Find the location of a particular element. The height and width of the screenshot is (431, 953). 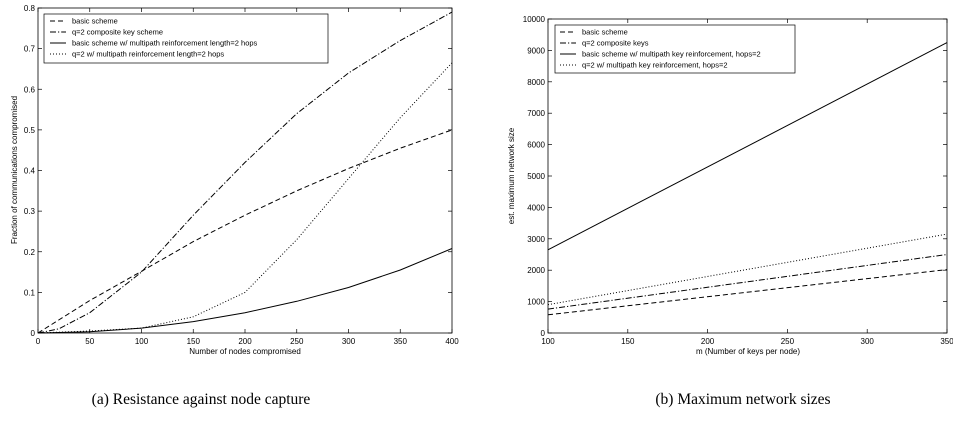

y-tick-label: 3000 is located at coordinates (536, 239).